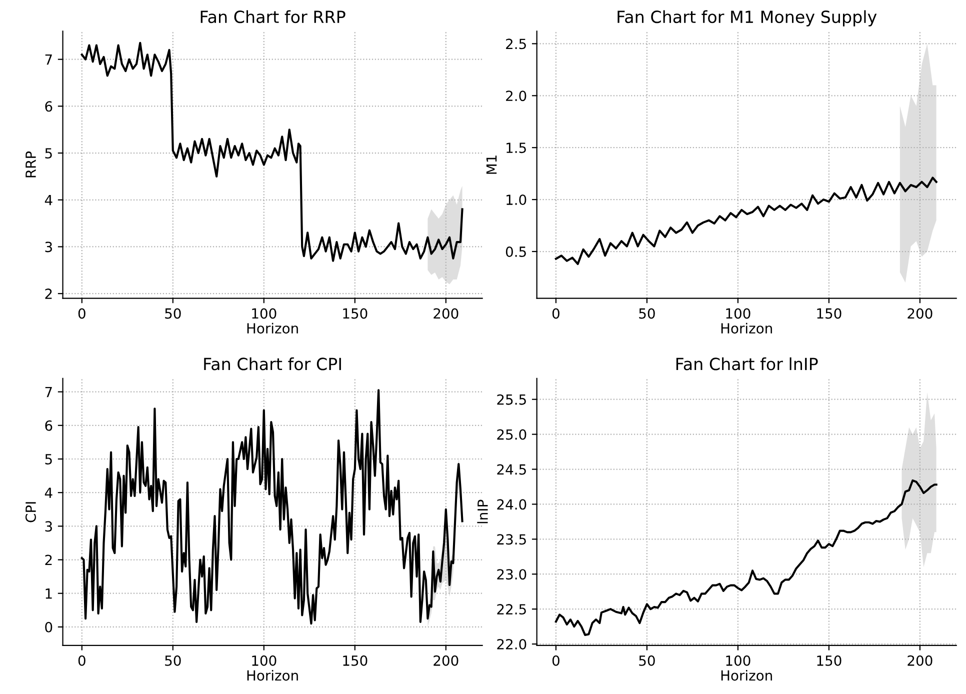 This screenshot has height=694, width=966. Describe the element at coordinates (516, 200) in the screenshot. I see `y-tick-label: 1.0` at that location.